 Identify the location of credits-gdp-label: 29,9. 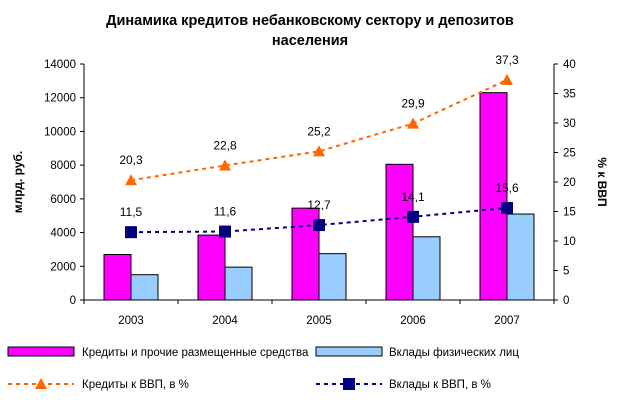
(413, 104).